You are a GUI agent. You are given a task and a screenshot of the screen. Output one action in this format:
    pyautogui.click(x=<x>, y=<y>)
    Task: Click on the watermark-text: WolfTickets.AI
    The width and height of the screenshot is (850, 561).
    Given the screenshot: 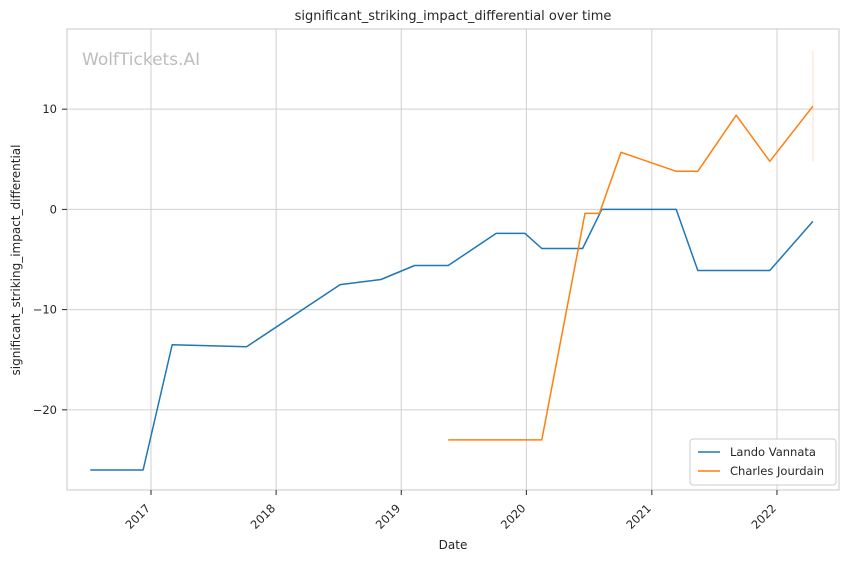 What is the action you would take?
    pyautogui.click(x=141, y=60)
    